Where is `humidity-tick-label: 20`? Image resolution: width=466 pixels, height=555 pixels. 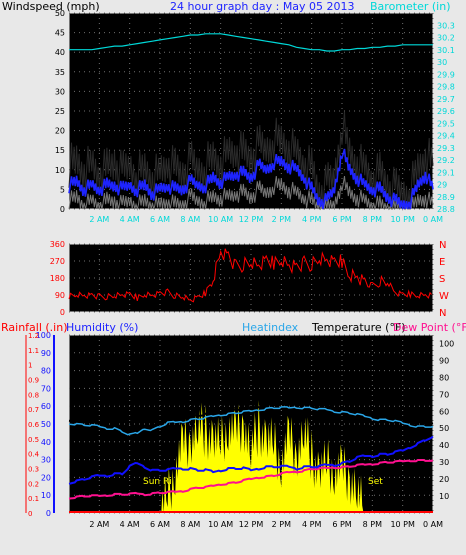 humidity-tick-label: 20 is located at coordinates (46, 477).